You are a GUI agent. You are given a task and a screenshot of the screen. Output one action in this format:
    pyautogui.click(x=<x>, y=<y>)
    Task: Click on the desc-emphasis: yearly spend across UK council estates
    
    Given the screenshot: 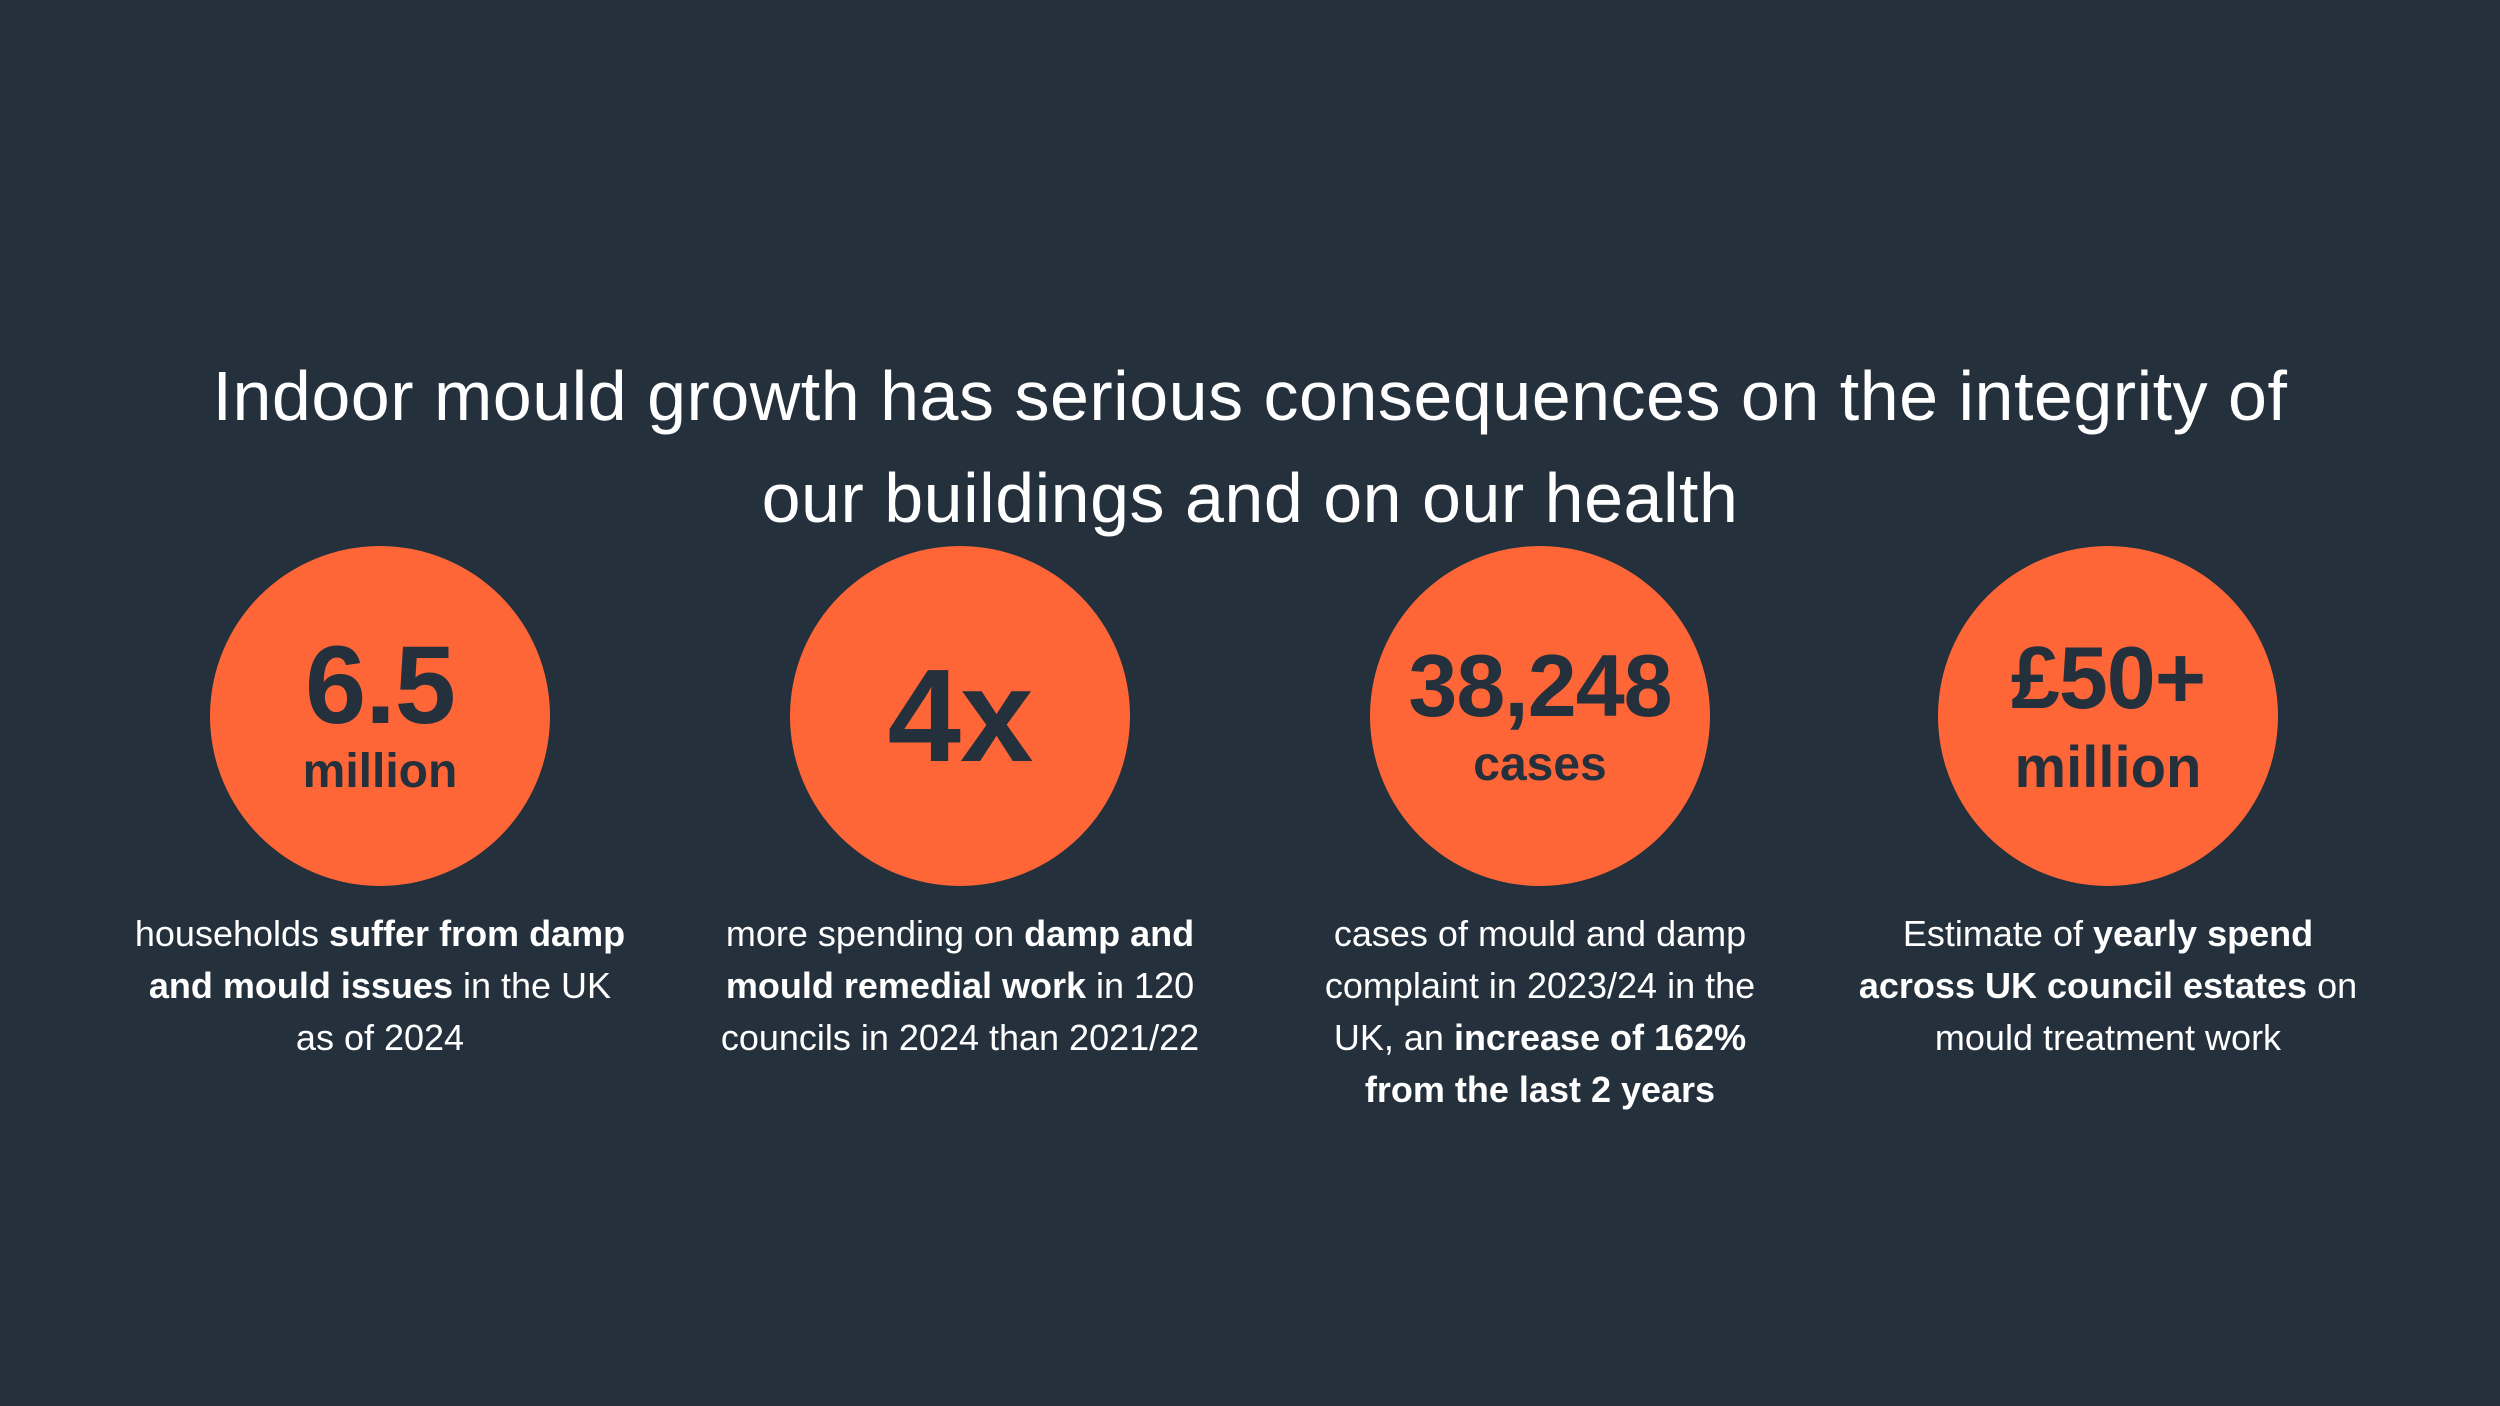 What is the action you would take?
    pyautogui.click(x=2086, y=959)
    